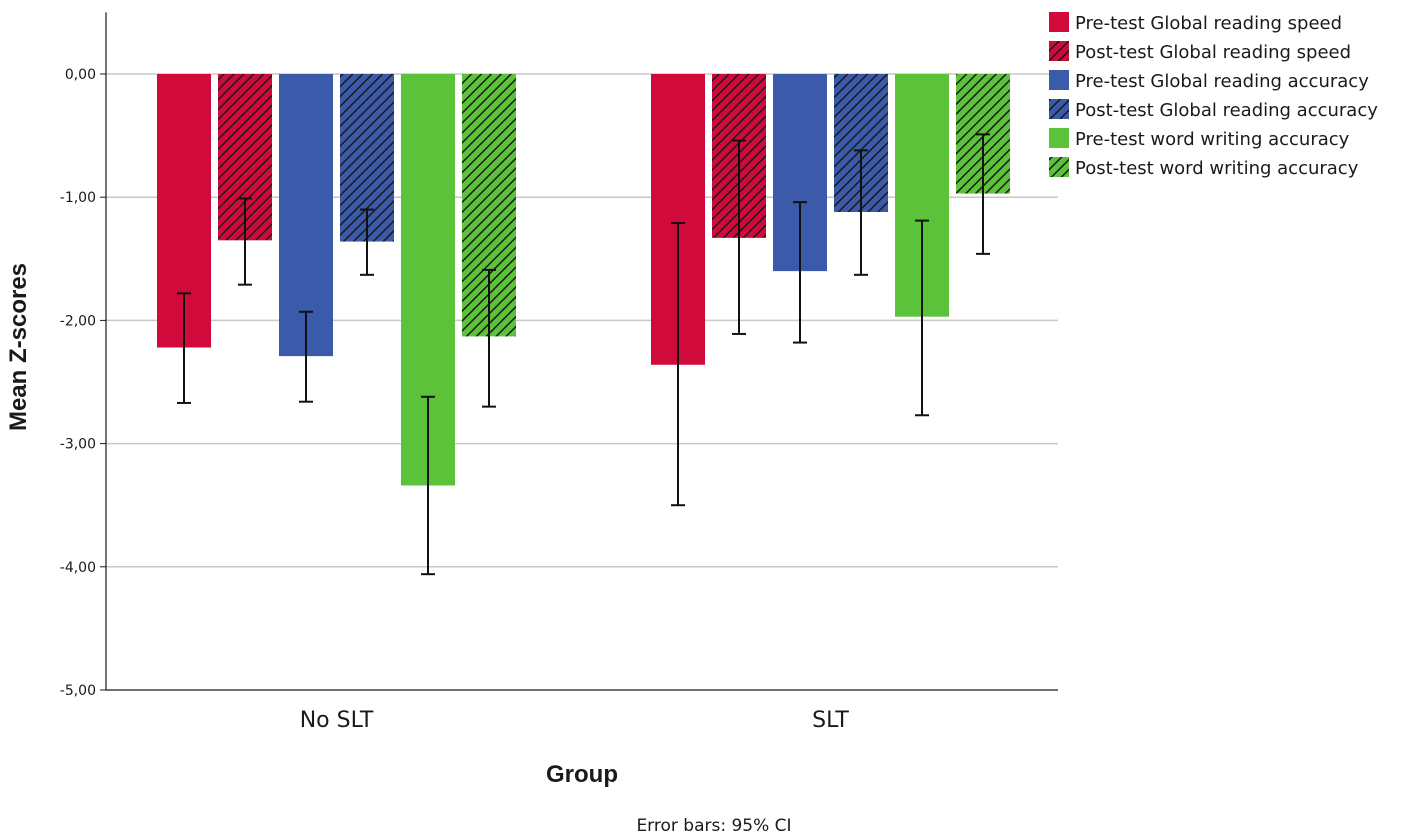  I want to click on legend-label: Pre-test Global reading accuracy, so click(1222, 81).